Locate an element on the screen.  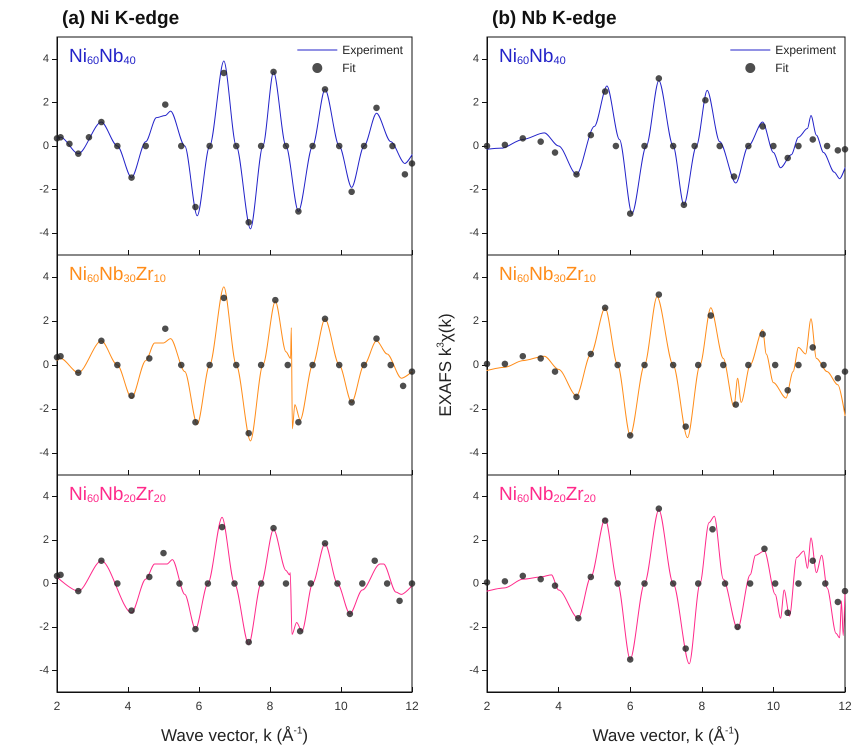
y-axis-title: EXAFS k3χ(k) is located at coordinates (445, 365).